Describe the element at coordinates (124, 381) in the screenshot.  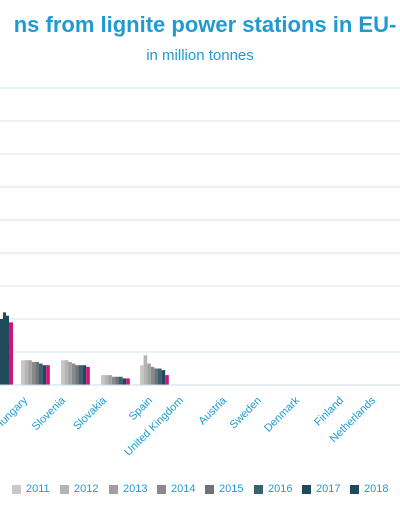
I see `bar-slovakia-2017` at that location.